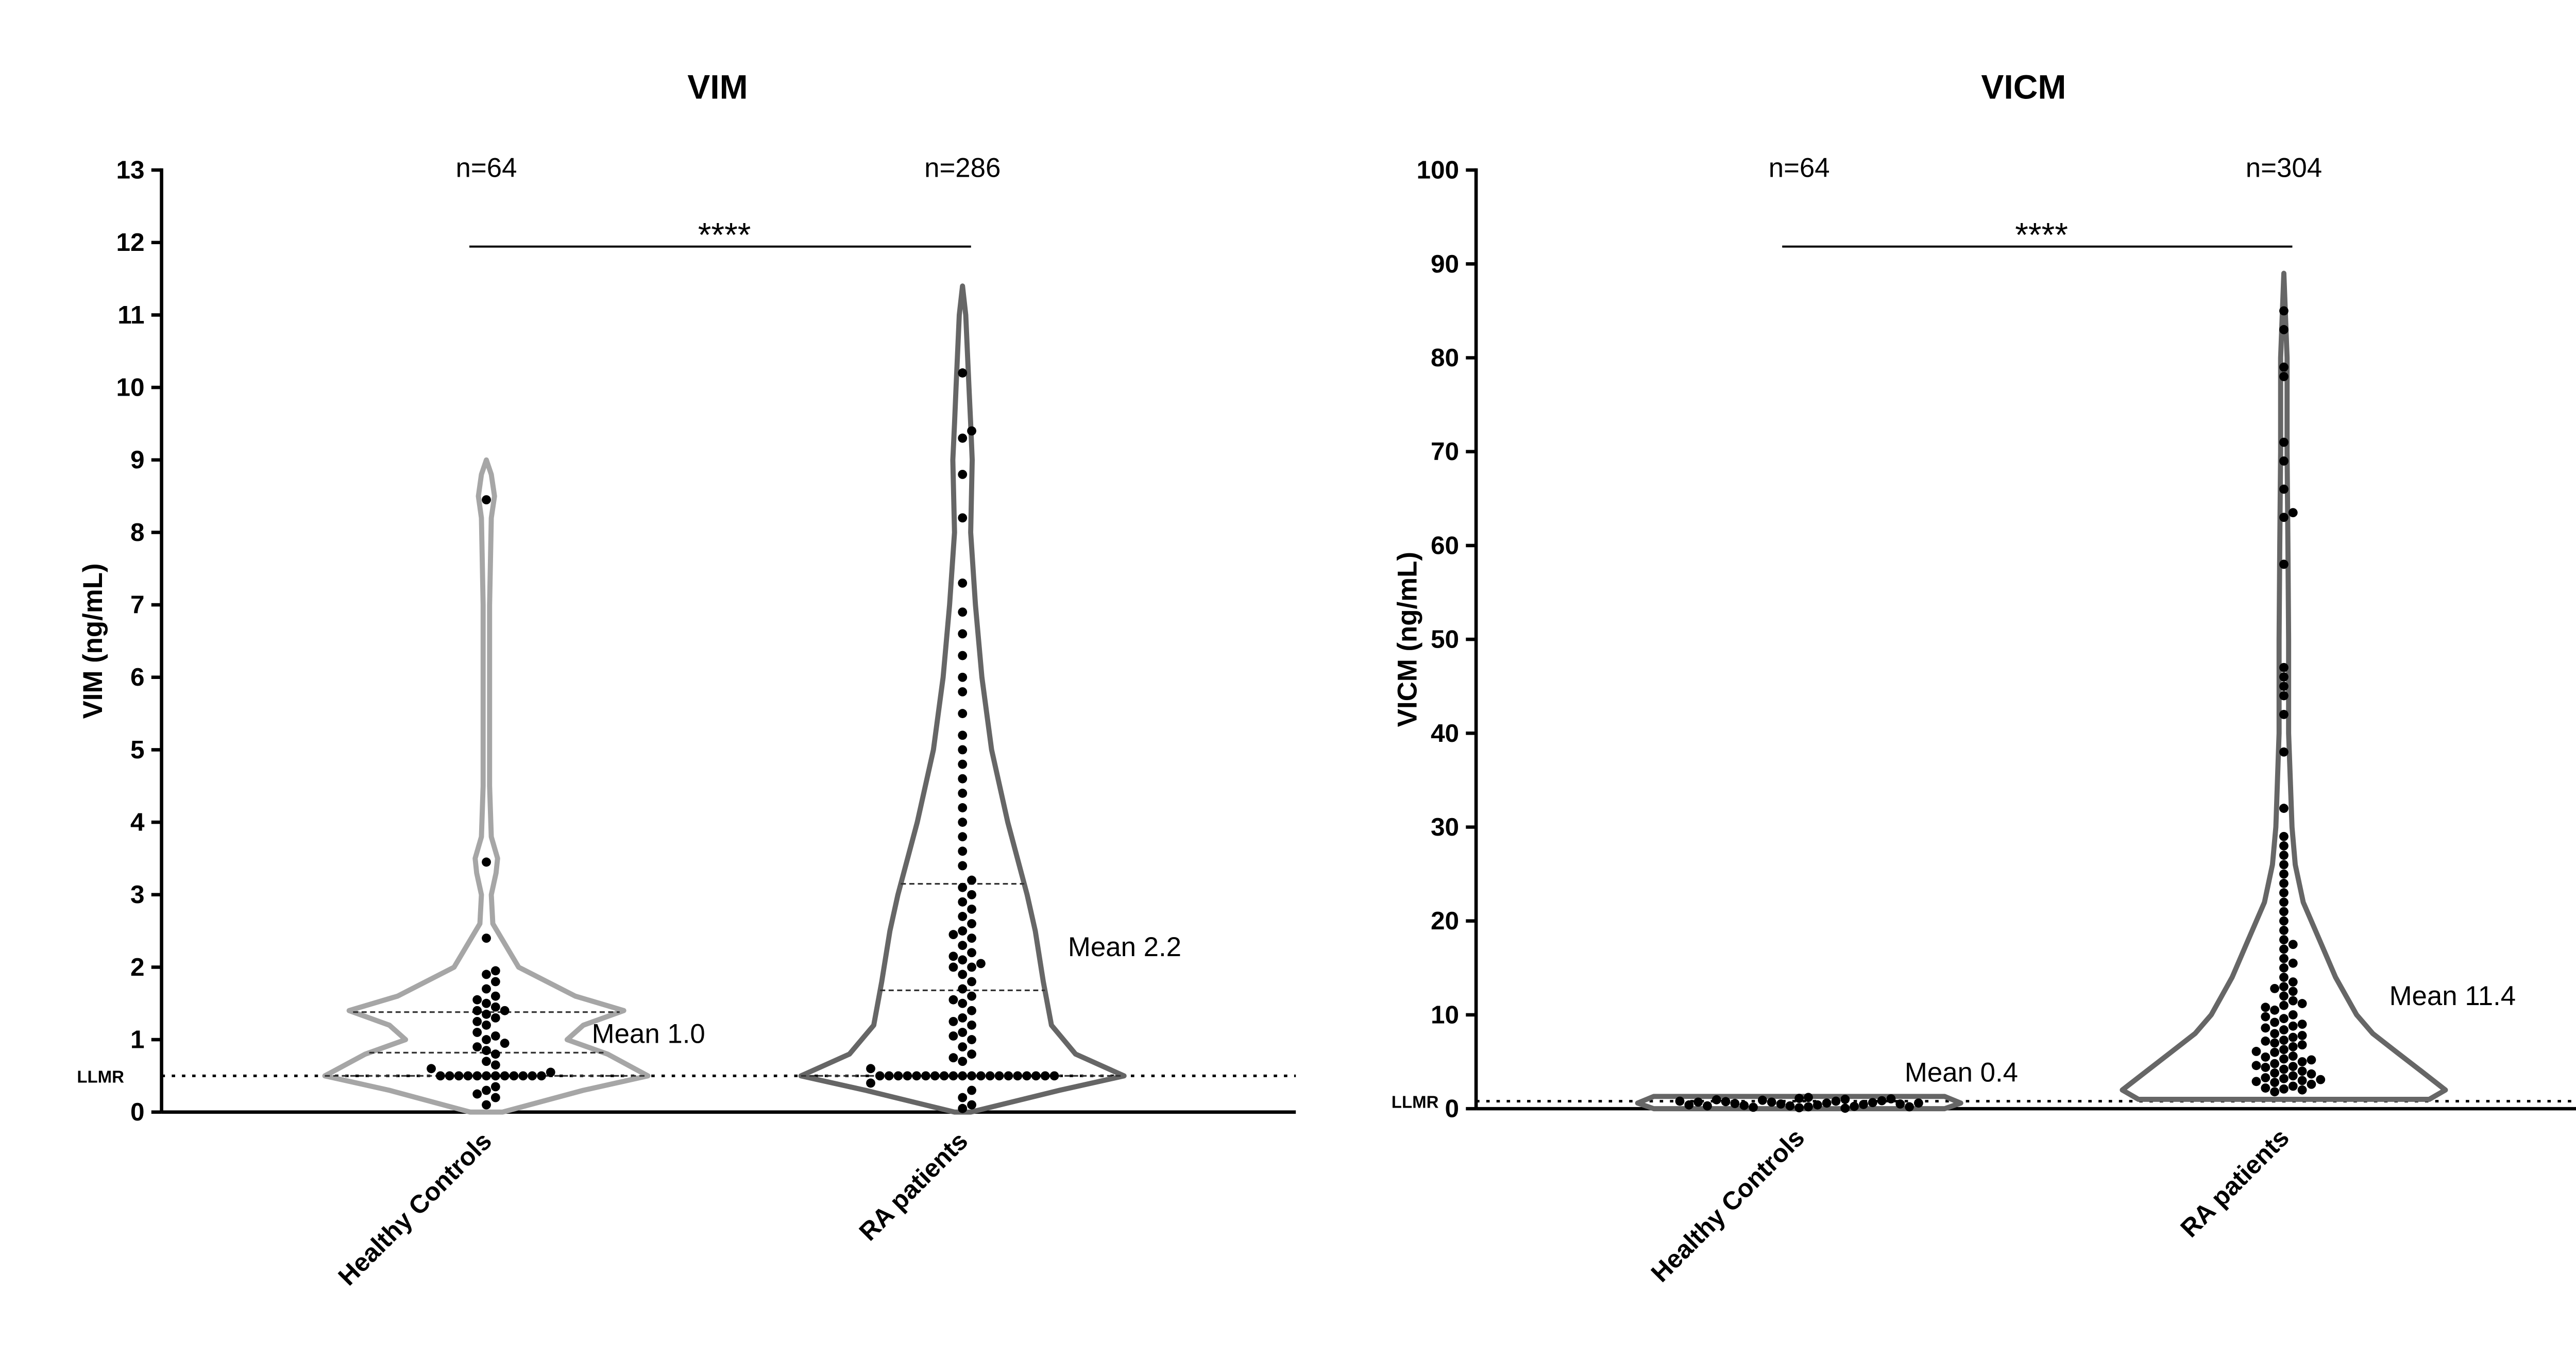  I want to click on mean-label: Mean 1.0, so click(648, 1034).